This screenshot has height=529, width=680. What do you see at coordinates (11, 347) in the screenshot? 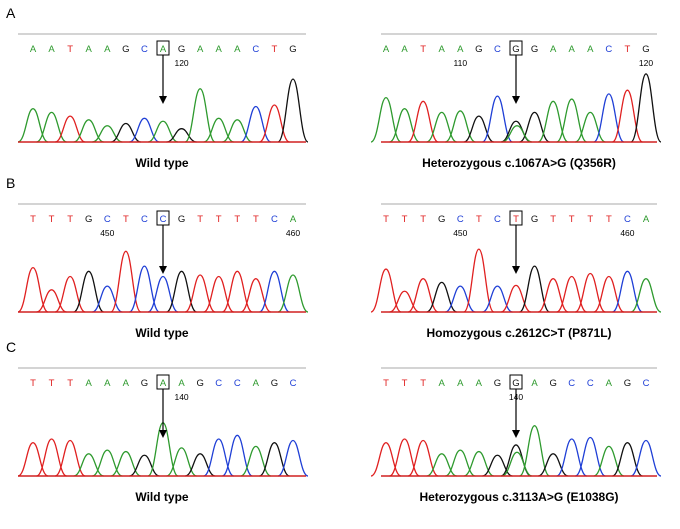
I see `panel-letter: C` at bounding box center [11, 347].